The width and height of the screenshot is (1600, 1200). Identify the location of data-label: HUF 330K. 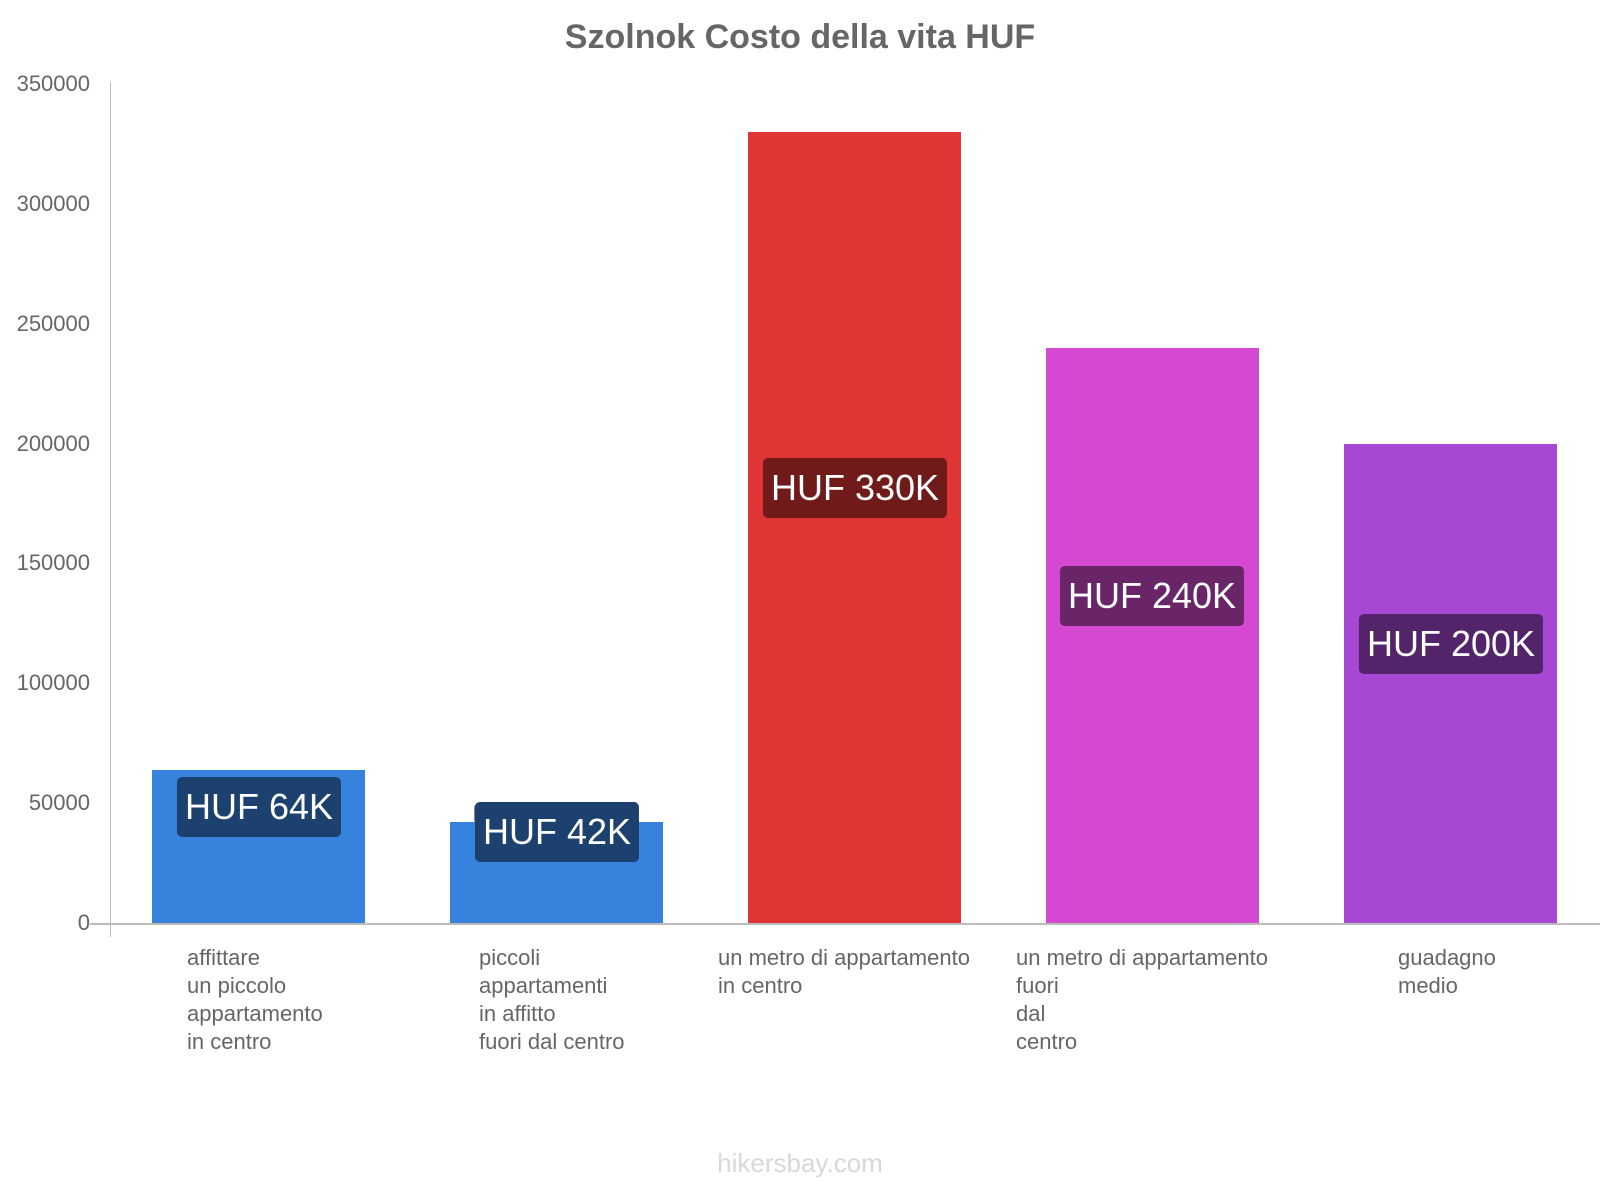
(855, 488).